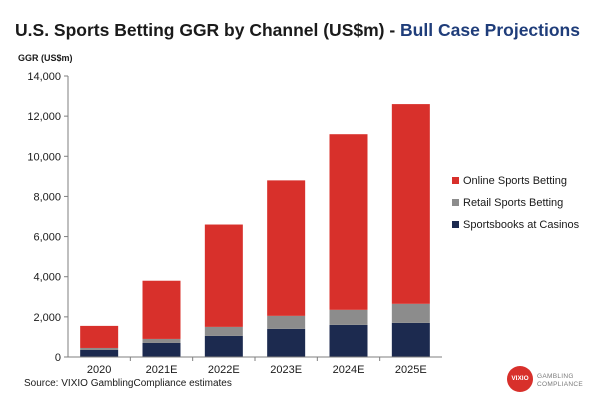 The height and width of the screenshot is (404, 595). Describe the element at coordinates (555, 376) in the screenshot. I see `logo-line-1: GAMBLING` at that location.